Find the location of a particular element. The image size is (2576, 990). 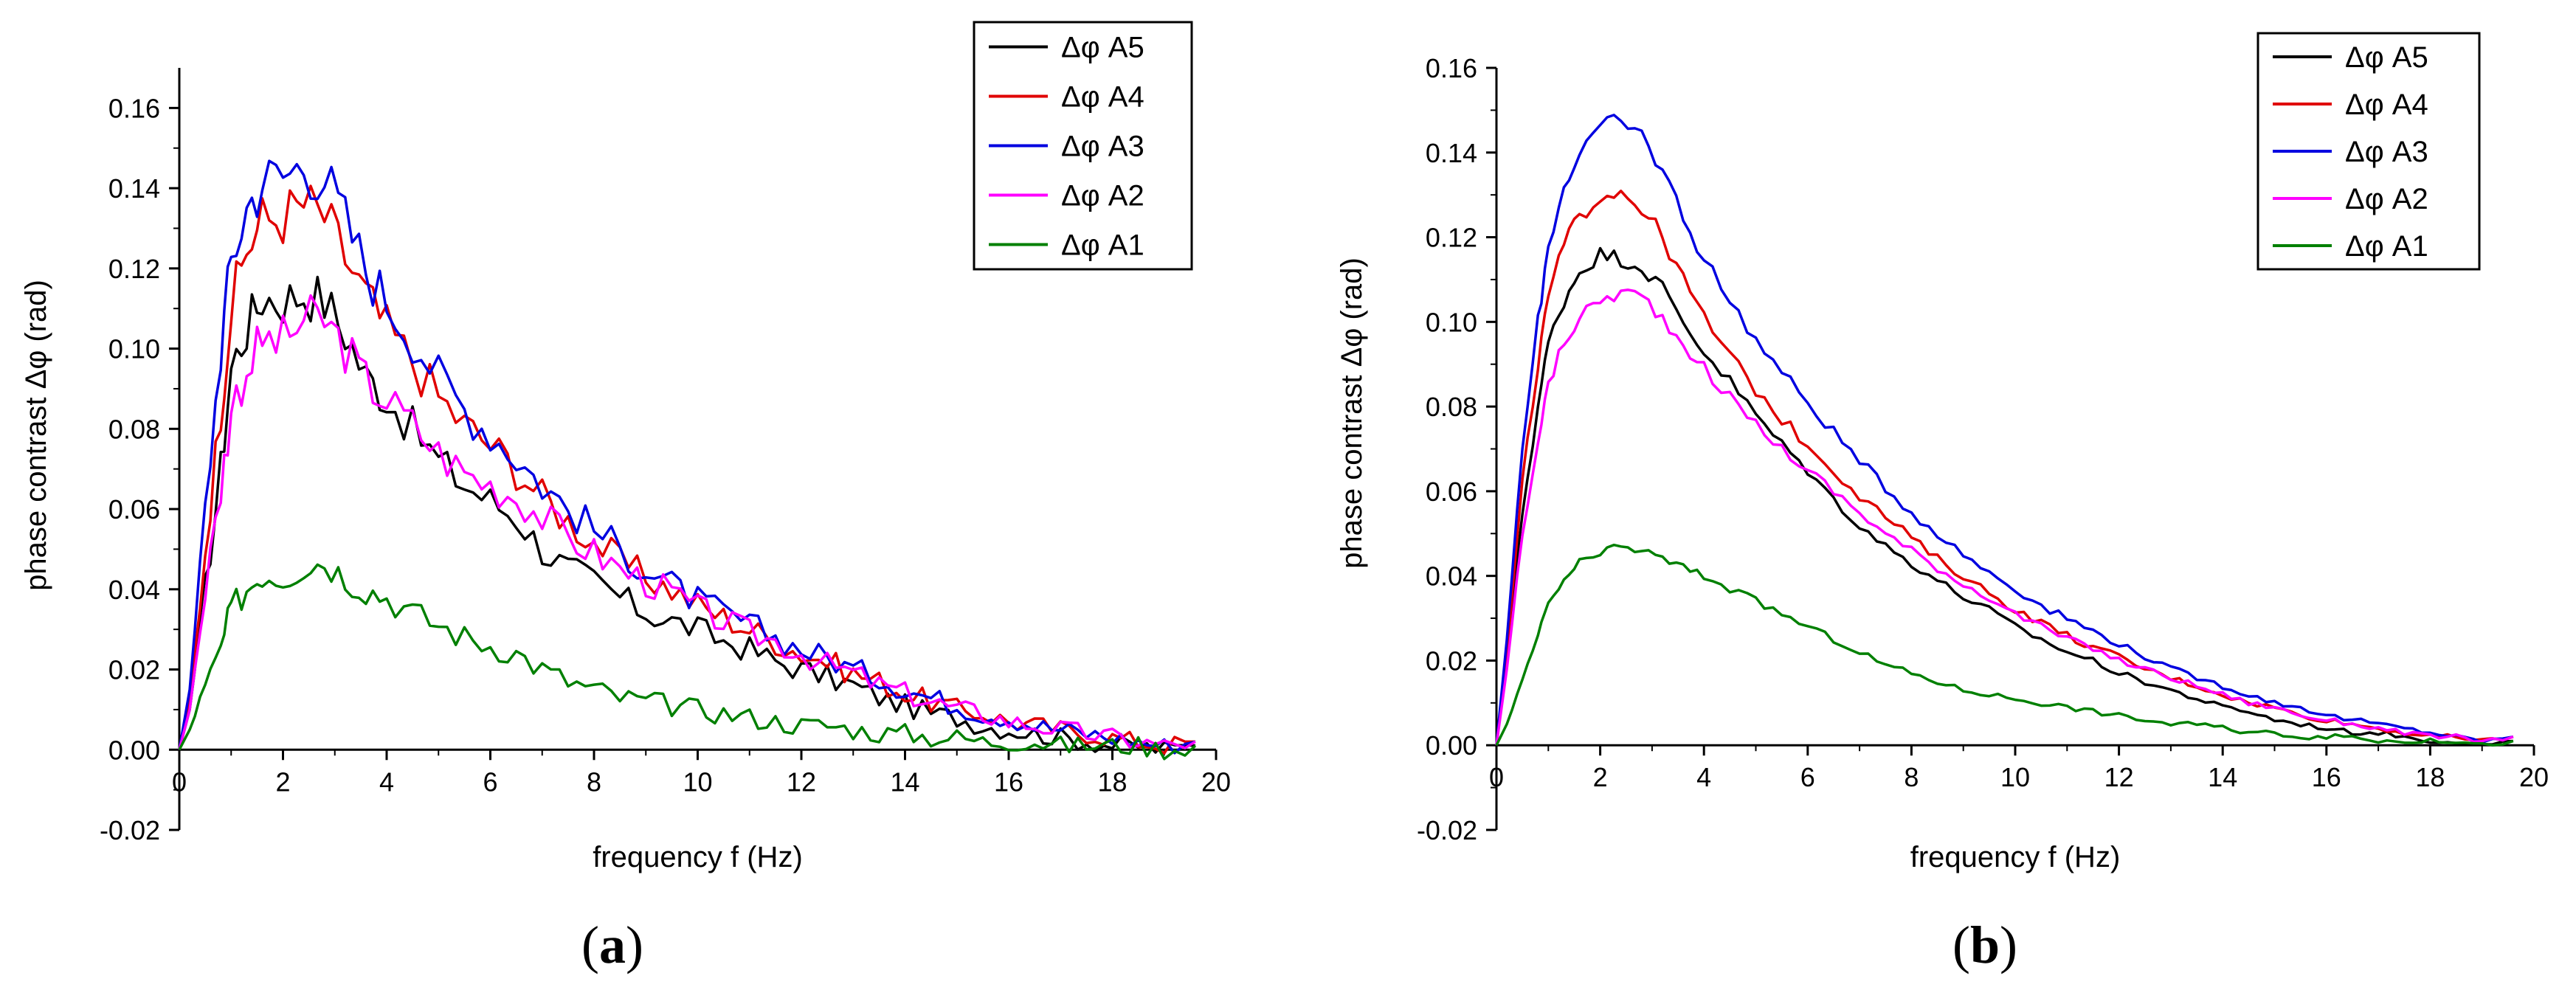

panel-label: (b) is located at coordinates (1985, 945).